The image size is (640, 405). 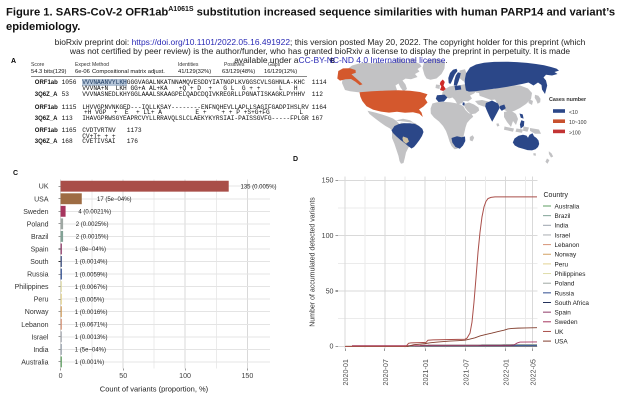 What do you see at coordinates (91, 313) in the screenshot?
I see `svg-text: 1 (0.0016%)` at bounding box center [91, 313].